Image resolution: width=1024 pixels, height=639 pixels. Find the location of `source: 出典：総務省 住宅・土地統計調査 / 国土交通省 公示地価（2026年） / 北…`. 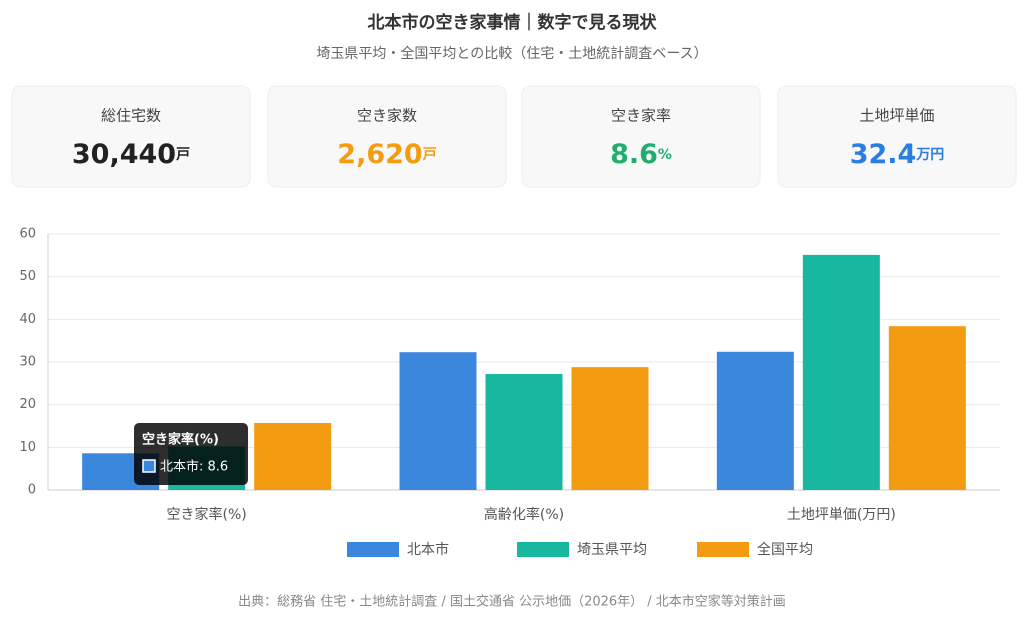

source: 出典：総務省 住宅・土地統計調査 / 国土交通省 公示地価（2026年） / 北… is located at coordinates (512, 602).